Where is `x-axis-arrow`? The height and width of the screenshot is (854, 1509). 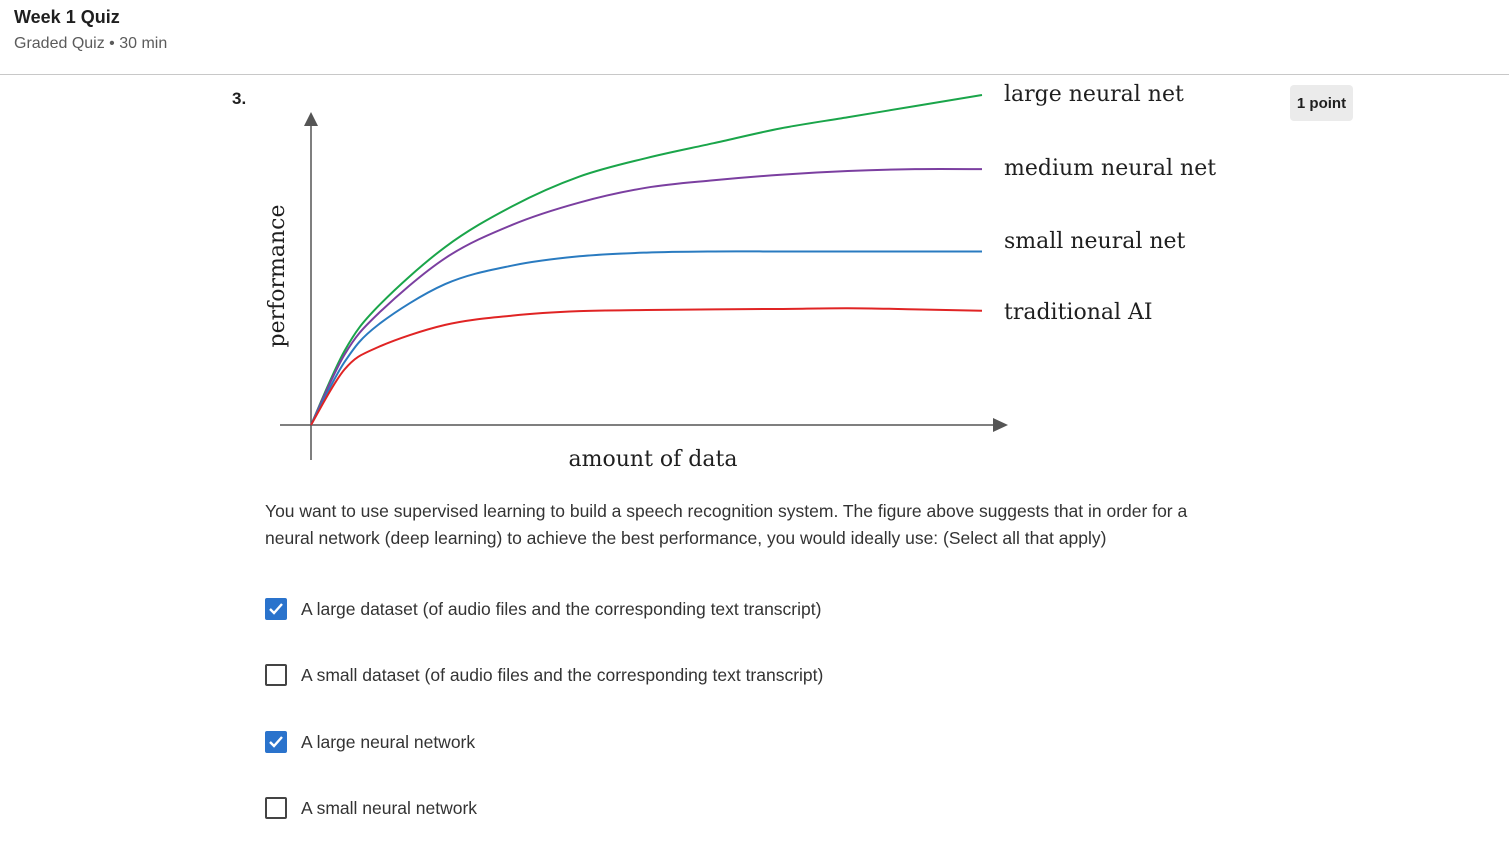
x-axis-arrow is located at coordinates (1000, 425).